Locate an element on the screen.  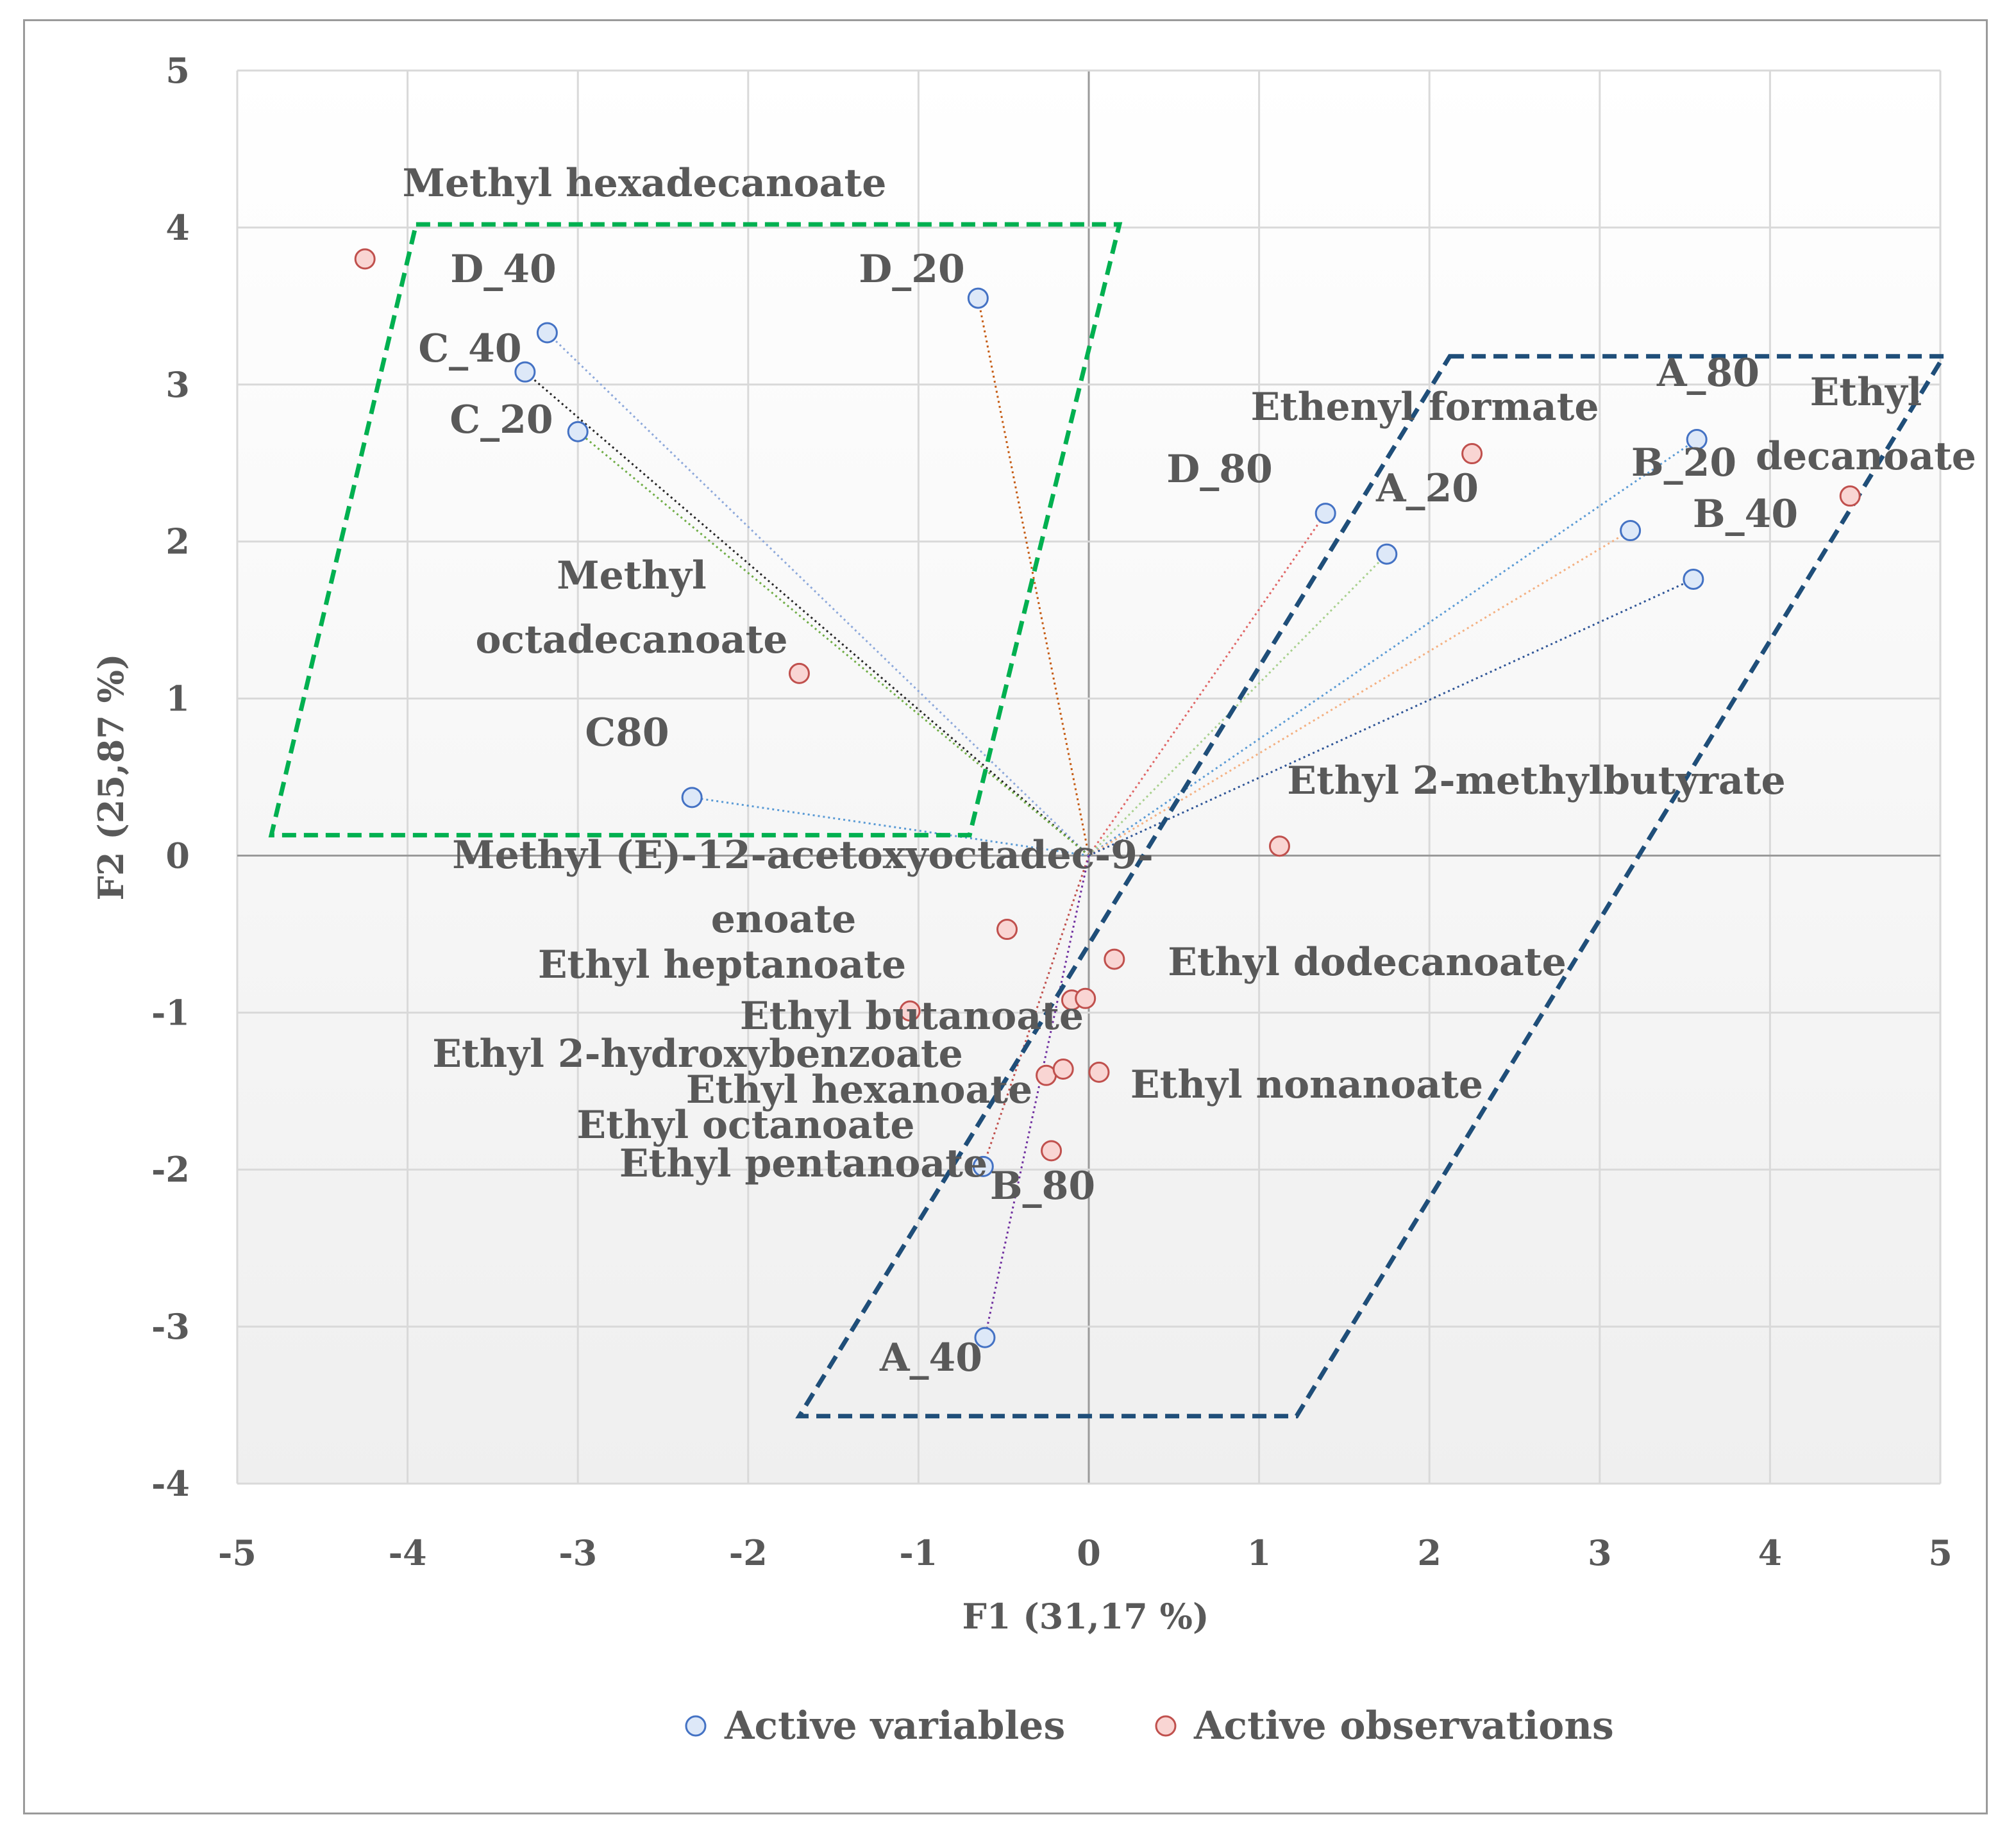
y-tick-label-5: 5 is located at coordinates (177, 70).